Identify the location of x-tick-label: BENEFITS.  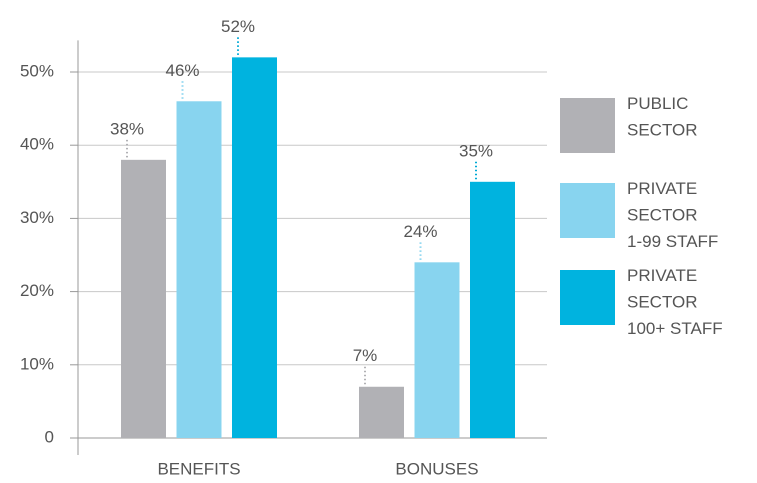
(198, 468).